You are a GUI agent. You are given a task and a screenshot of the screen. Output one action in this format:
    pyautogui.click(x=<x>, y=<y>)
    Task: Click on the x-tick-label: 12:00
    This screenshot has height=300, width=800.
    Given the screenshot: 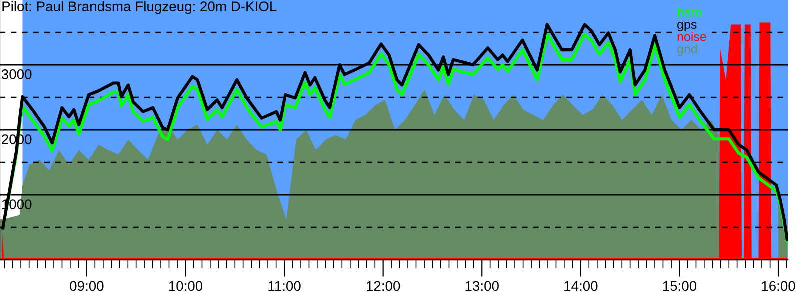 What is the action you would take?
    pyautogui.click(x=383, y=286)
    